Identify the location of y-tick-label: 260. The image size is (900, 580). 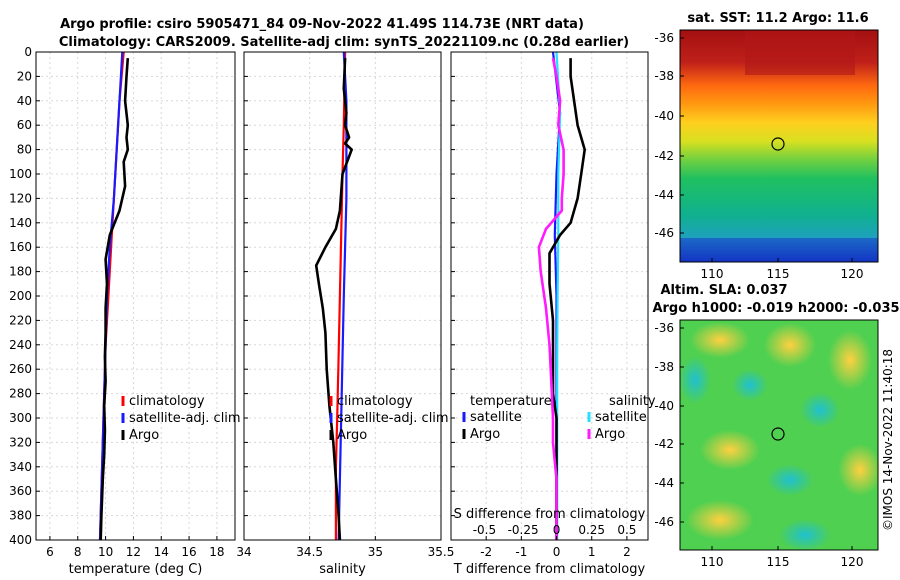
(20, 369).